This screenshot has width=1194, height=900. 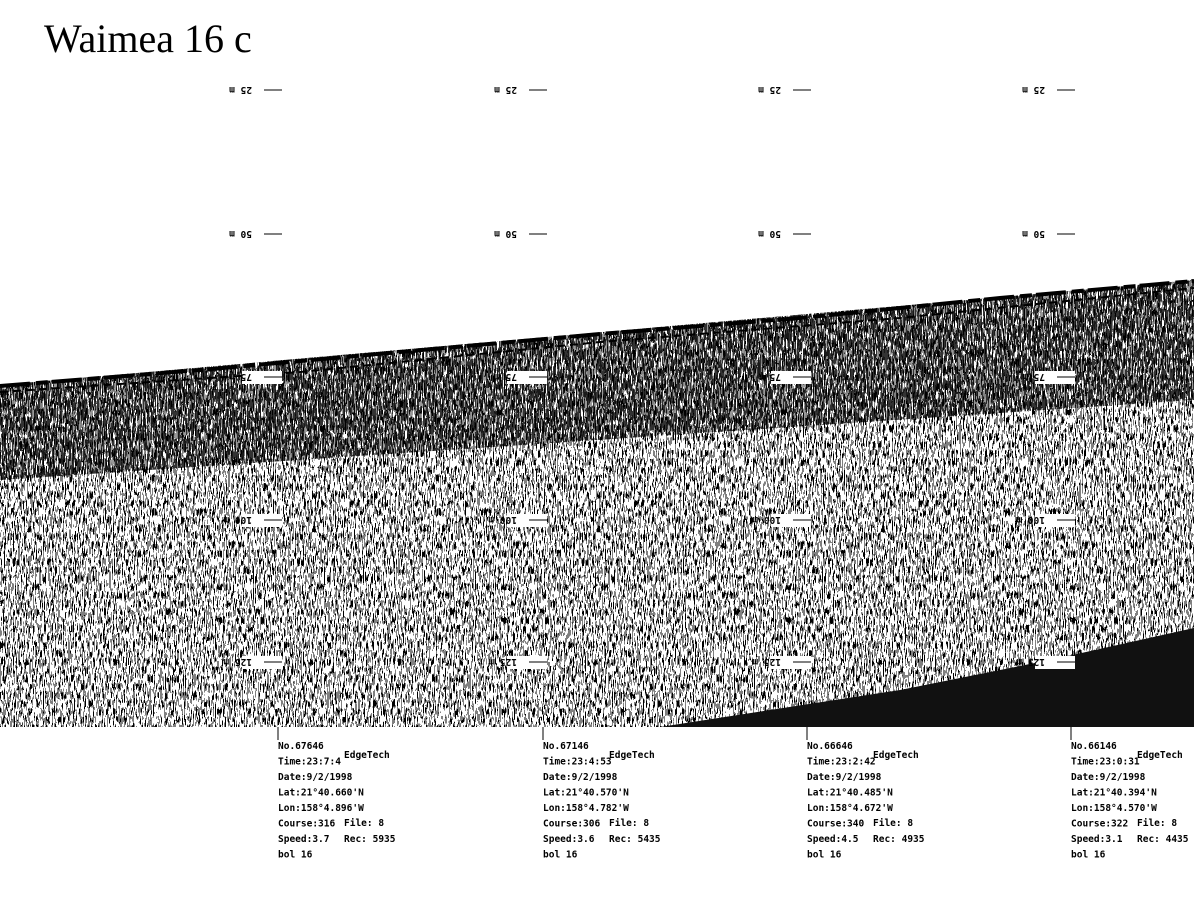 What do you see at coordinates (301, 746) in the screenshot?
I see `record-no: No.67646` at bounding box center [301, 746].